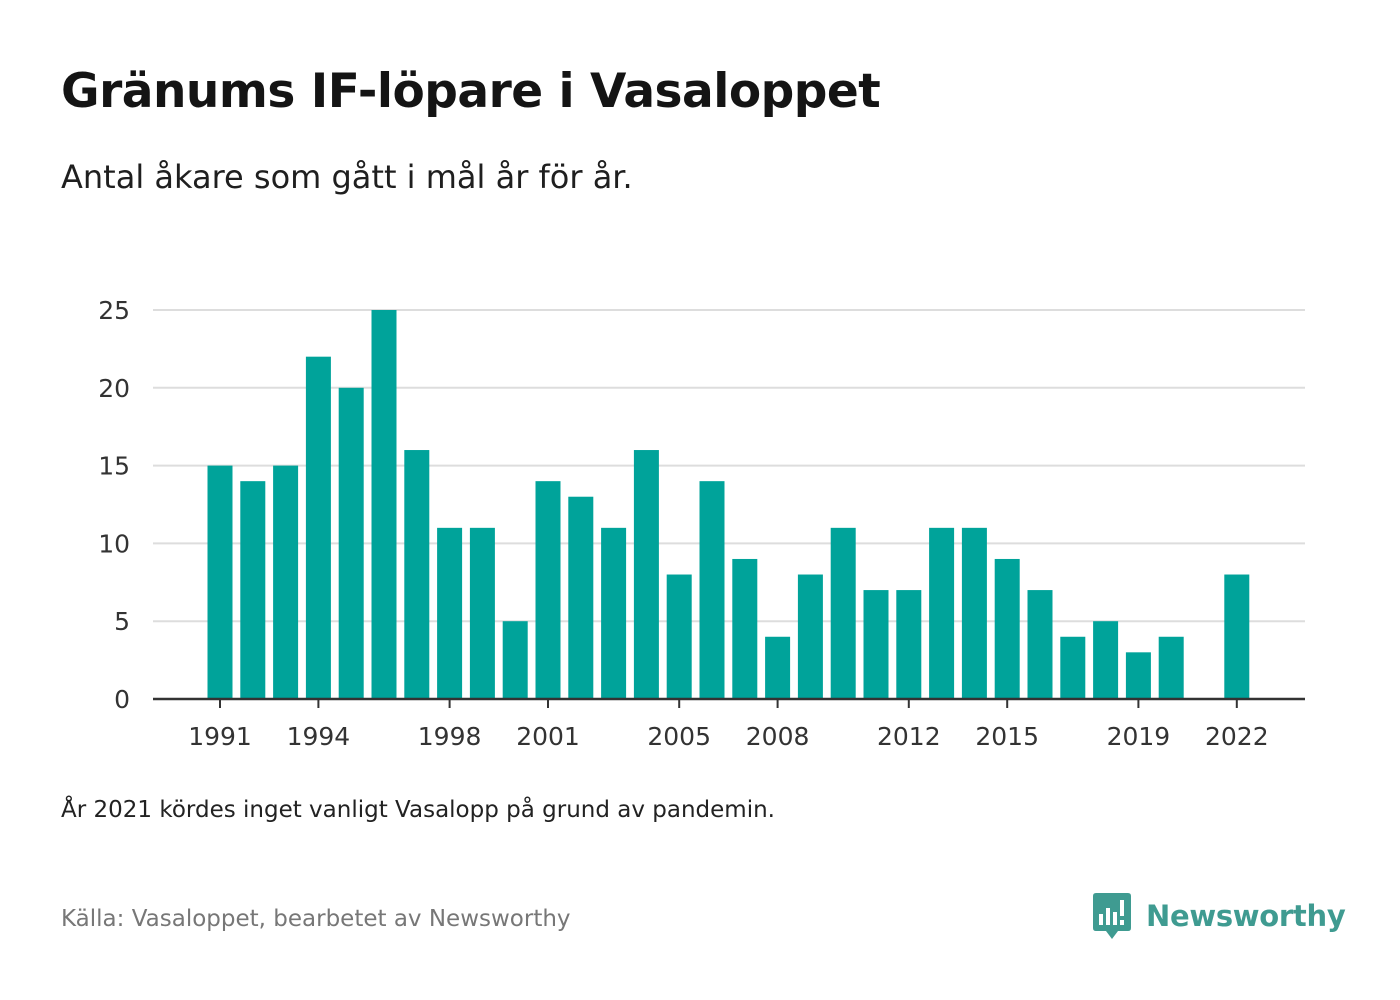 The height and width of the screenshot is (1000, 1400). Describe the element at coordinates (548, 590) in the screenshot. I see `bar-2001` at that location.